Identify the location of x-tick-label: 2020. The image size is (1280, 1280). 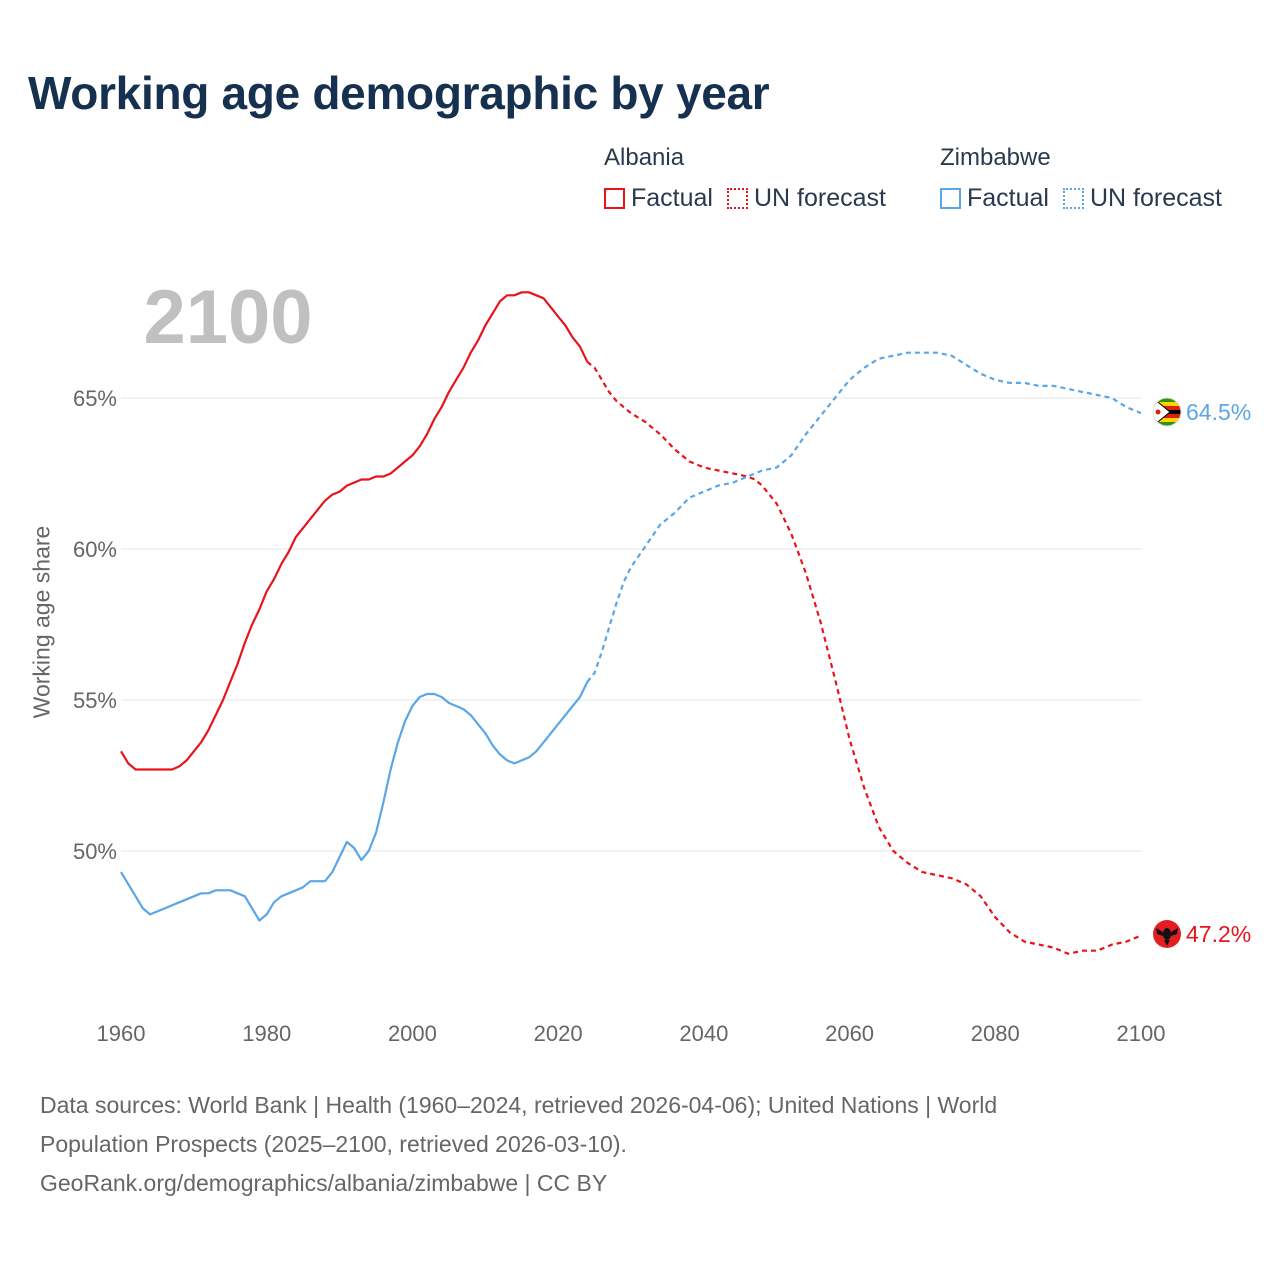
(558, 1033).